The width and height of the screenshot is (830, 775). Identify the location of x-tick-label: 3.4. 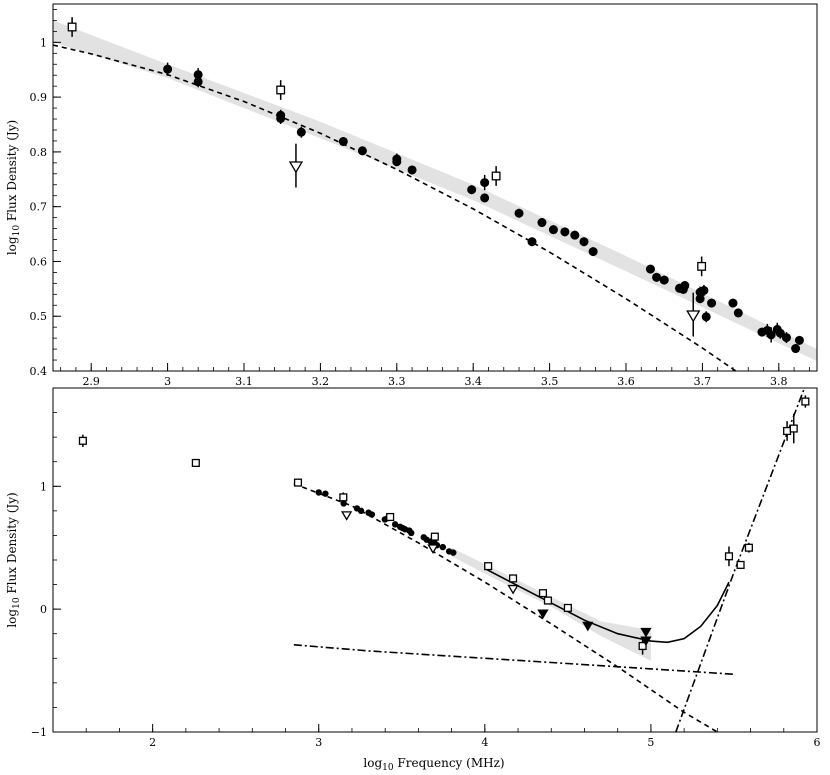
(473, 381).